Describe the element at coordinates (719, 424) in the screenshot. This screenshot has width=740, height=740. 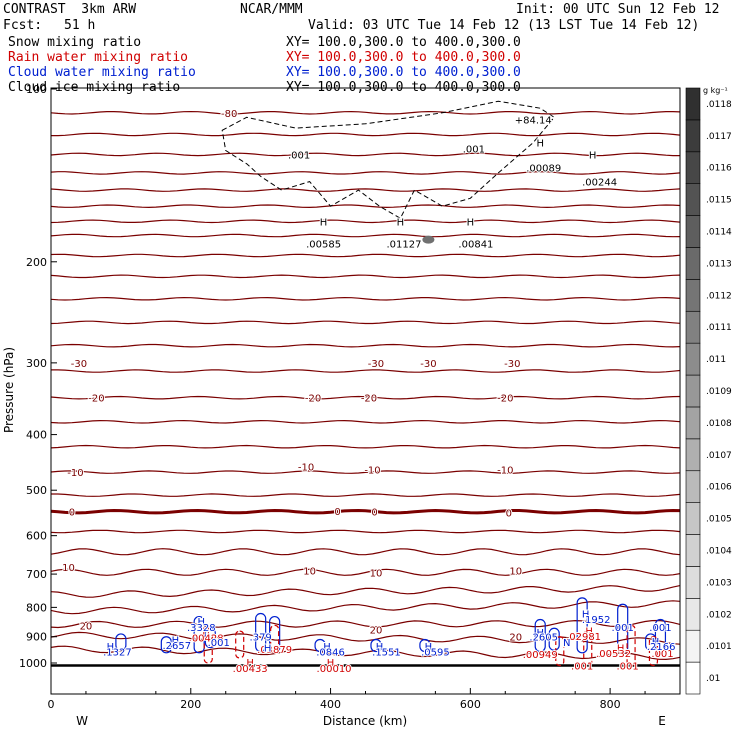
I see `colorbar-level-label: .0108` at that location.